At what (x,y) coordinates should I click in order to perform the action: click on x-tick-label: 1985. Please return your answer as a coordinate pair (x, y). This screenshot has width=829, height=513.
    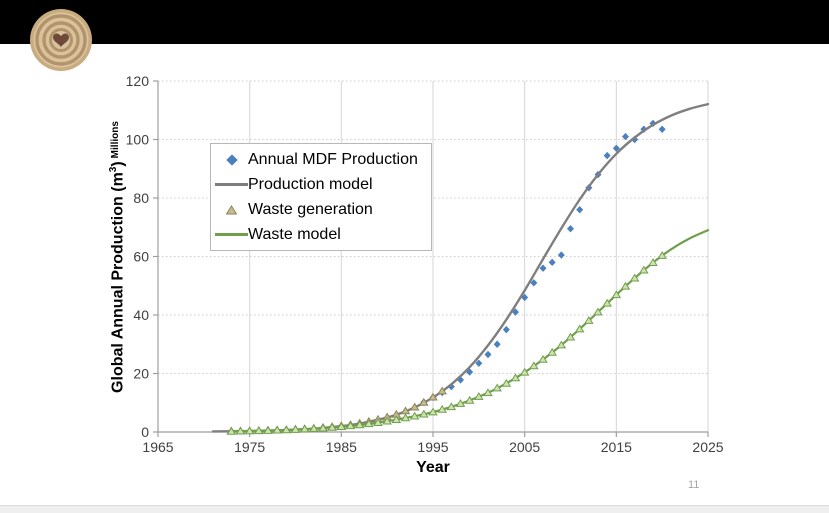
    Looking at the image, I should click on (341, 447).